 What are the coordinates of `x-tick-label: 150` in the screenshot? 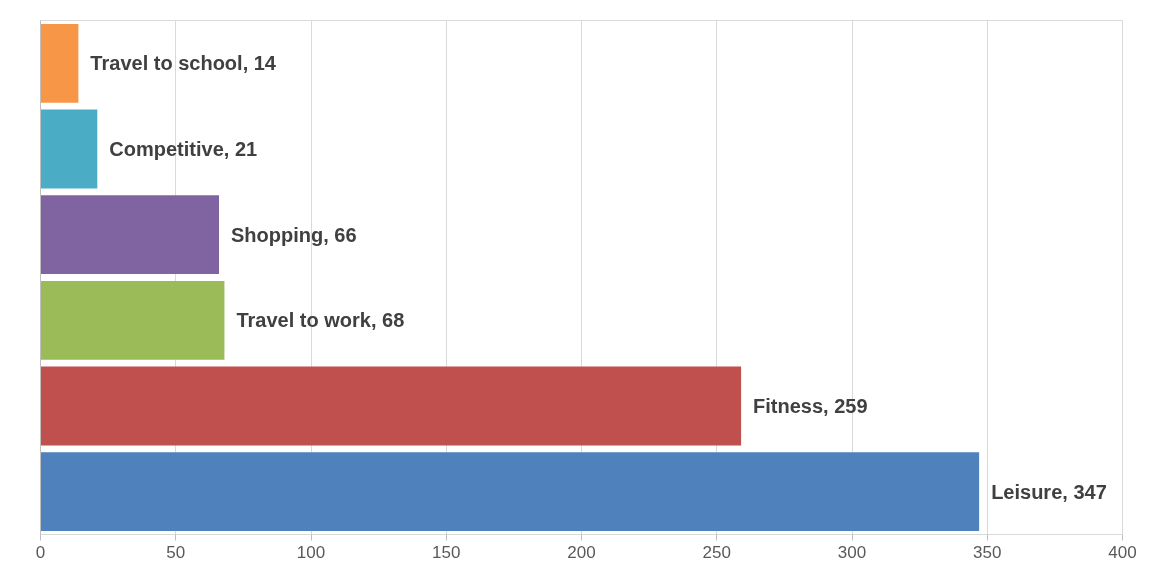 It's located at (446, 552).